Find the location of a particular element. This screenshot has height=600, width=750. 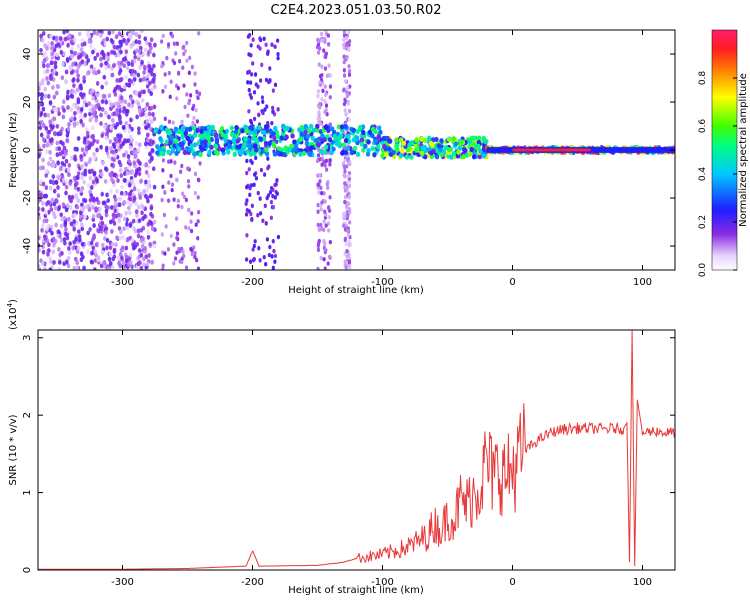

spectrogram-y-axis-label: Frequency (Hz) is located at coordinates (13, 150).